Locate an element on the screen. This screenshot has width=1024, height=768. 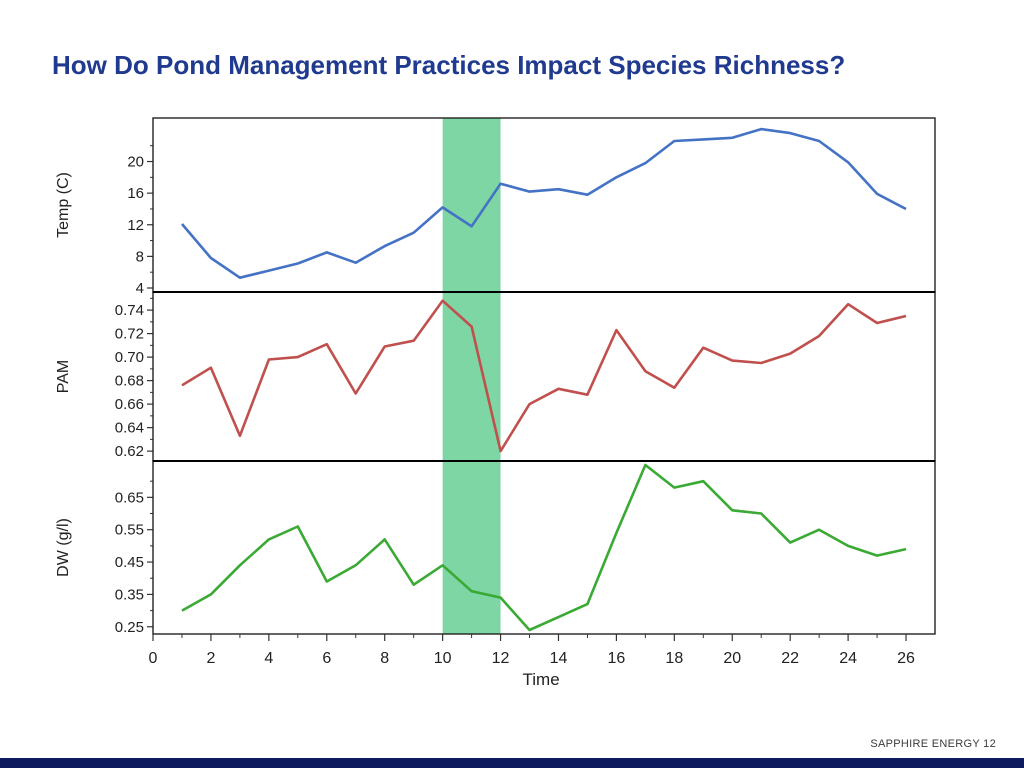
y-tick-label: 0.45 is located at coordinates (129, 562).